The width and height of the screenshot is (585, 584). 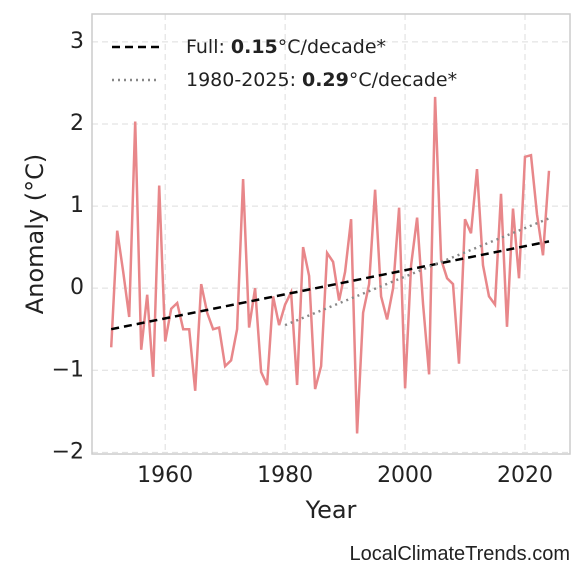 I want to click on y-tick-label: 3, so click(x=77, y=41).